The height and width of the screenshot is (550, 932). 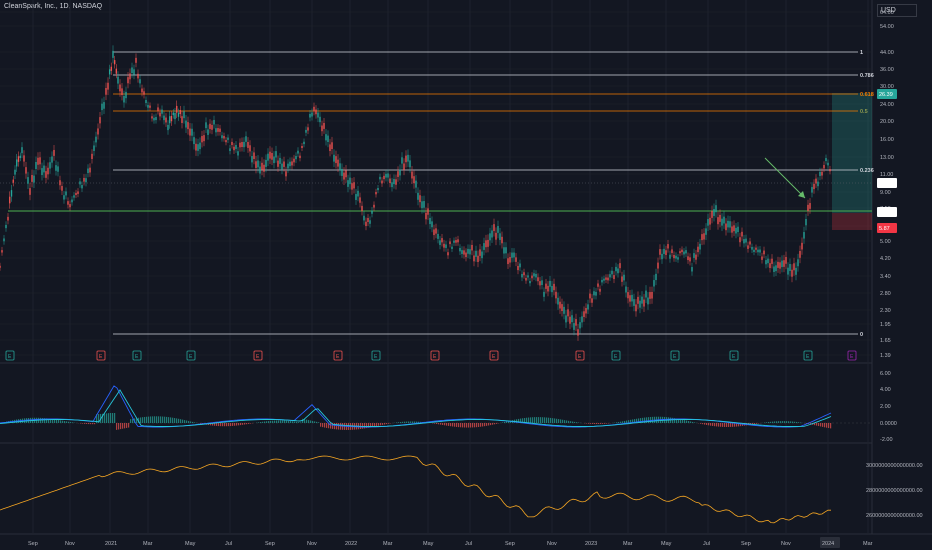 What do you see at coordinates (887, 158) in the screenshot?
I see `price-axis-label: 13.00` at bounding box center [887, 158].